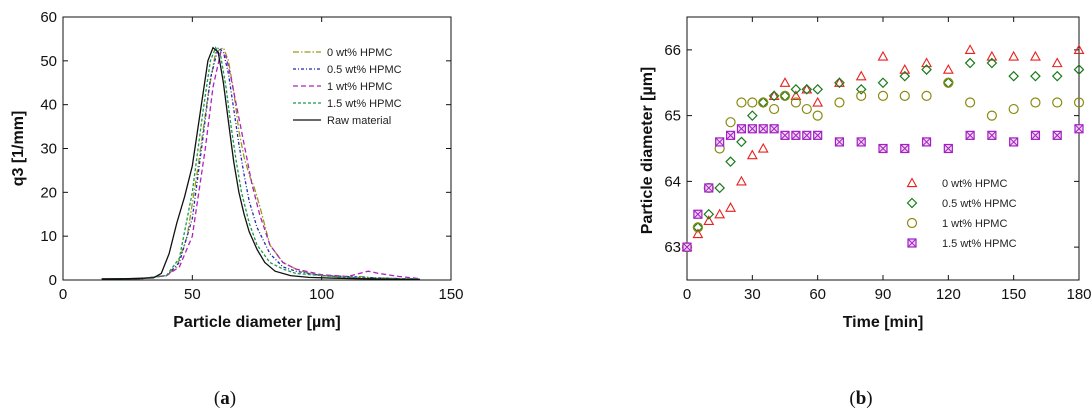  Describe the element at coordinates (752, 294) in the screenshot. I see `x-tick-label: 30` at that location.